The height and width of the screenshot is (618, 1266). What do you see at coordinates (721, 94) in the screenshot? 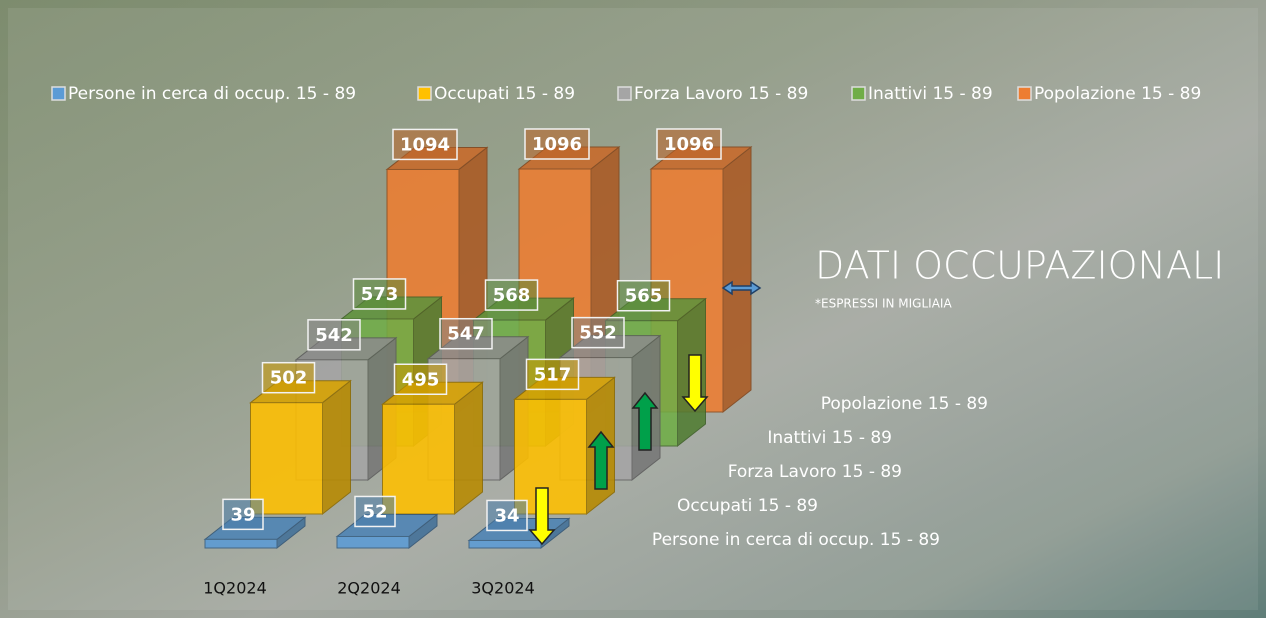
I see `legend-label: Forza Lavoro 15 - 89` at bounding box center [721, 94].